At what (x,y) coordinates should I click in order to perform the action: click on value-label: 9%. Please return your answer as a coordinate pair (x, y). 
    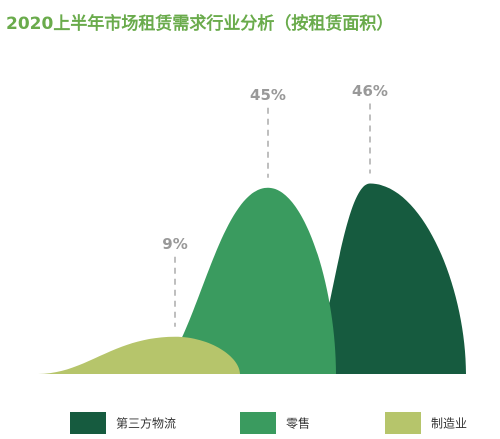
    Looking at the image, I should click on (174, 244).